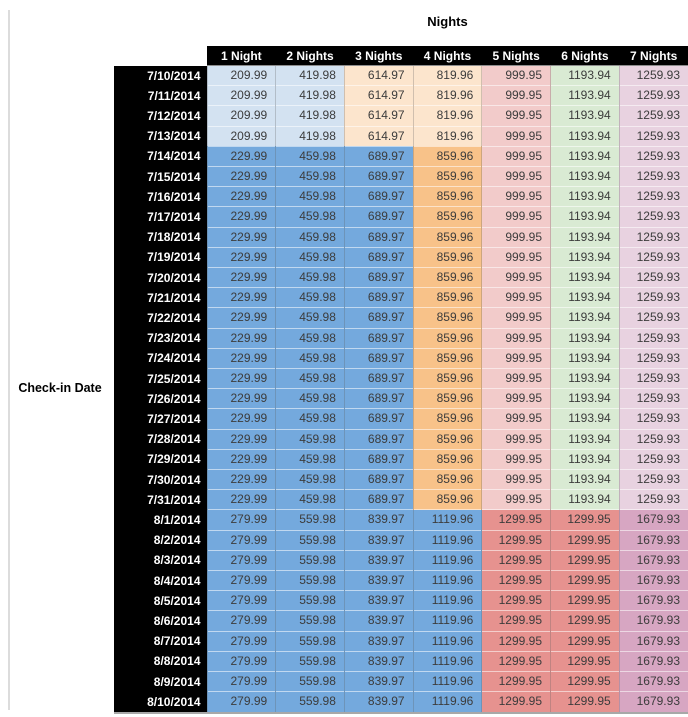 Image resolution: width=688 pixels, height=717 pixels. I want to click on column-header: 4 Nights, so click(447, 56).